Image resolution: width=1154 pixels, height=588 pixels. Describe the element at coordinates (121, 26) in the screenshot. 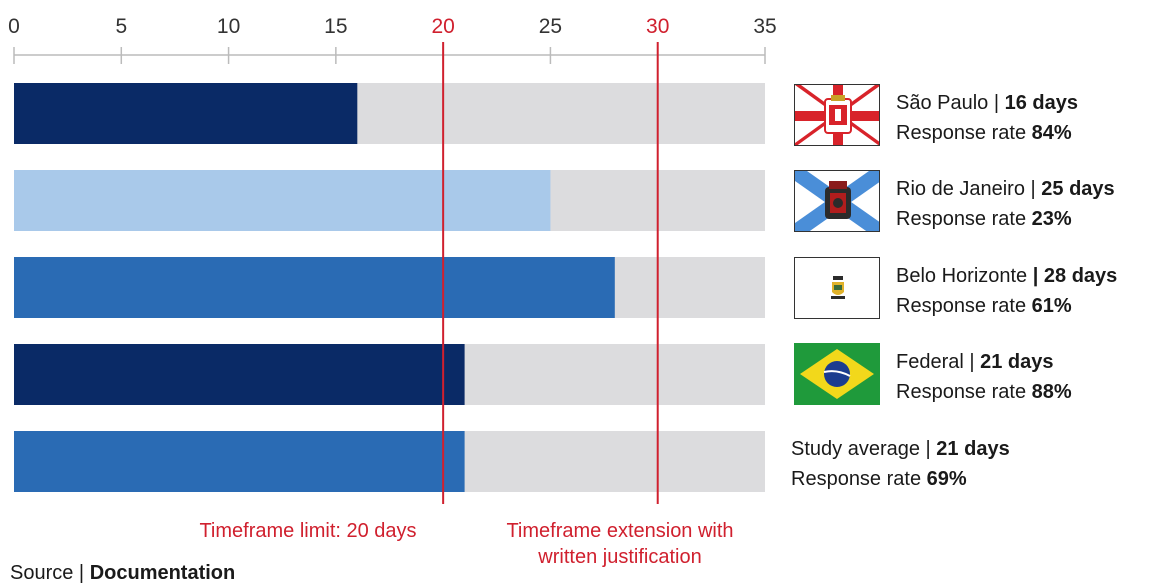

I see `x-tick-label: 5` at that location.